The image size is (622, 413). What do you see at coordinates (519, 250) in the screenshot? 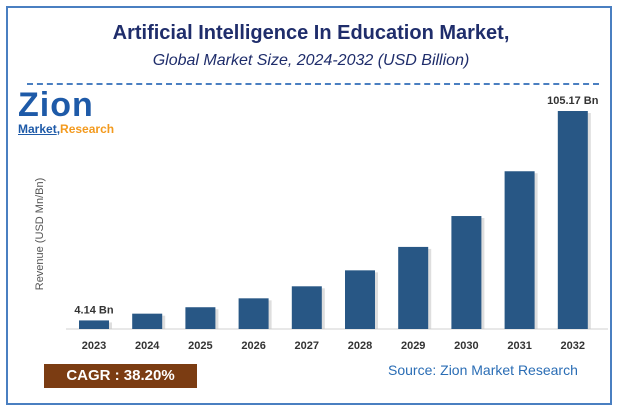
I see `bar-2031` at bounding box center [519, 250].